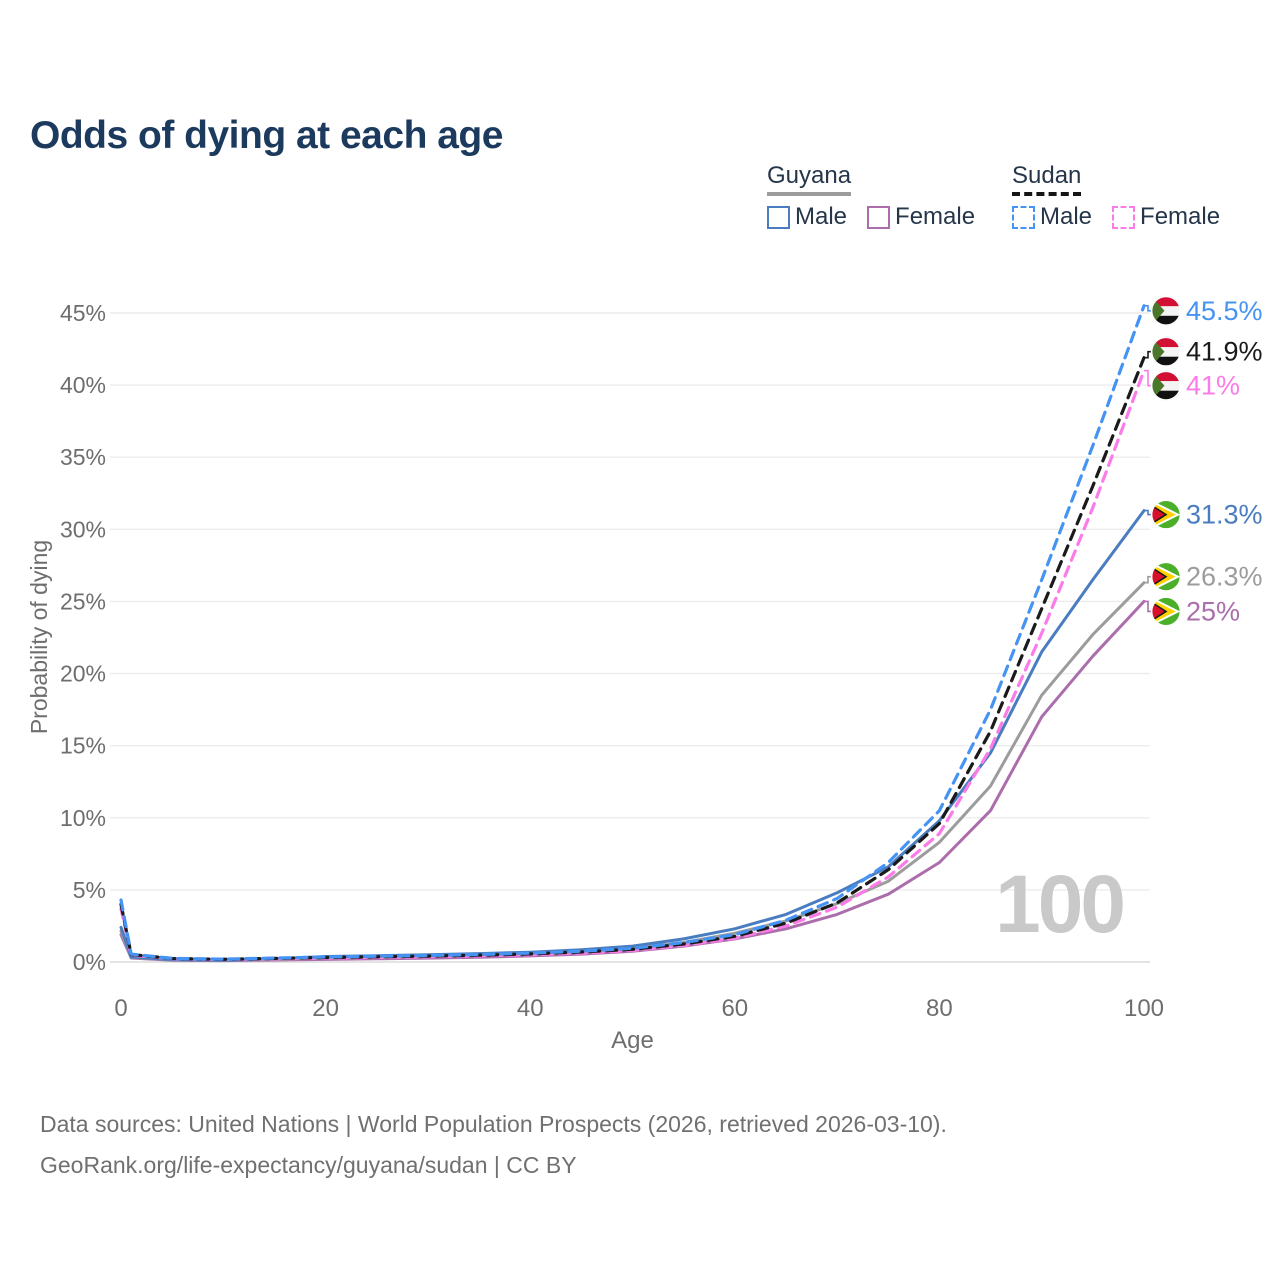 The height and width of the screenshot is (1280, 1280). I want to click on x-tick-label: 80, so click(939, 1008).